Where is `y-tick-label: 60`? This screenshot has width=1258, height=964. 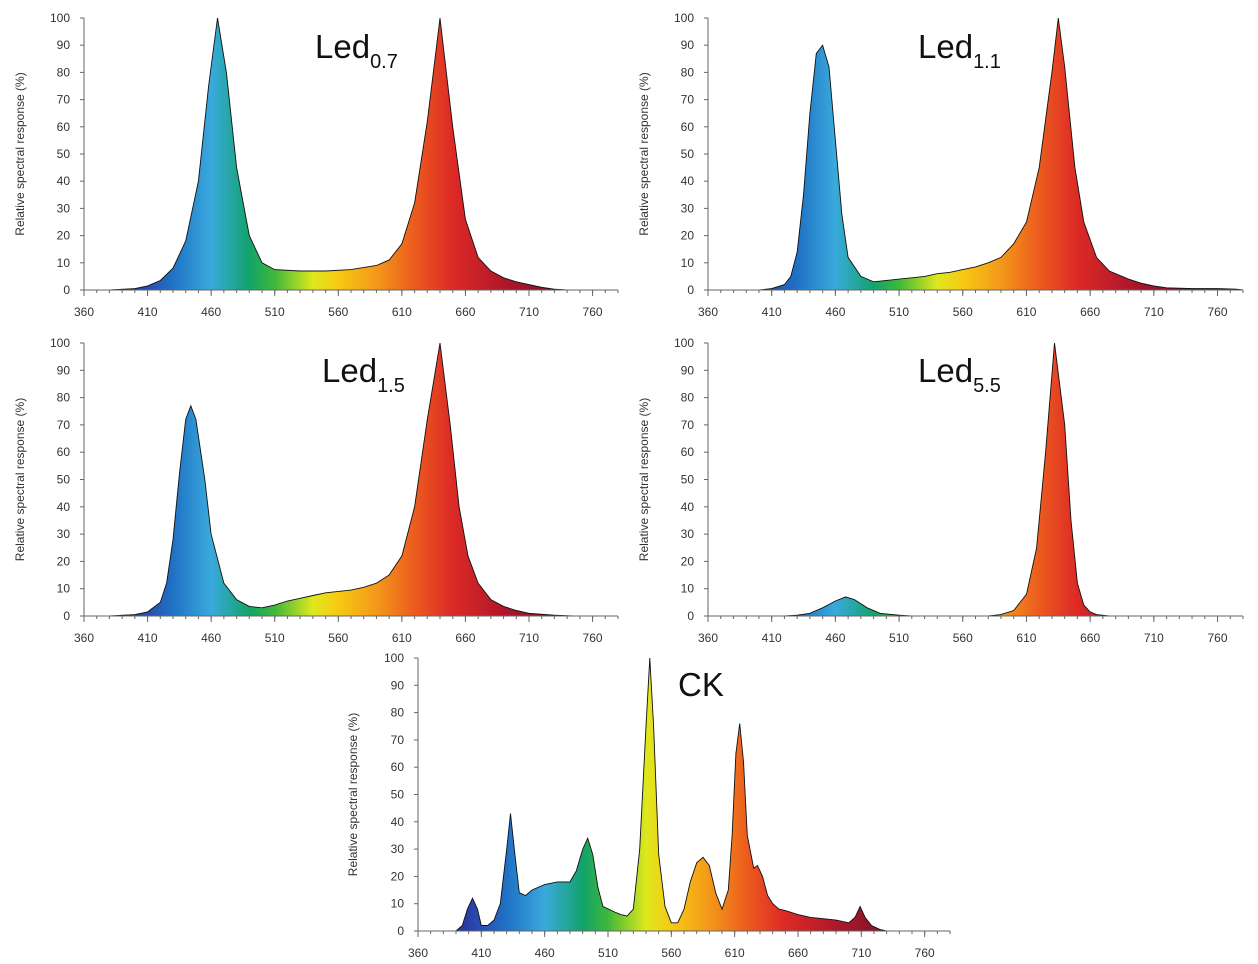 y-tick-label: 60 is located at coordinates (688, 452).